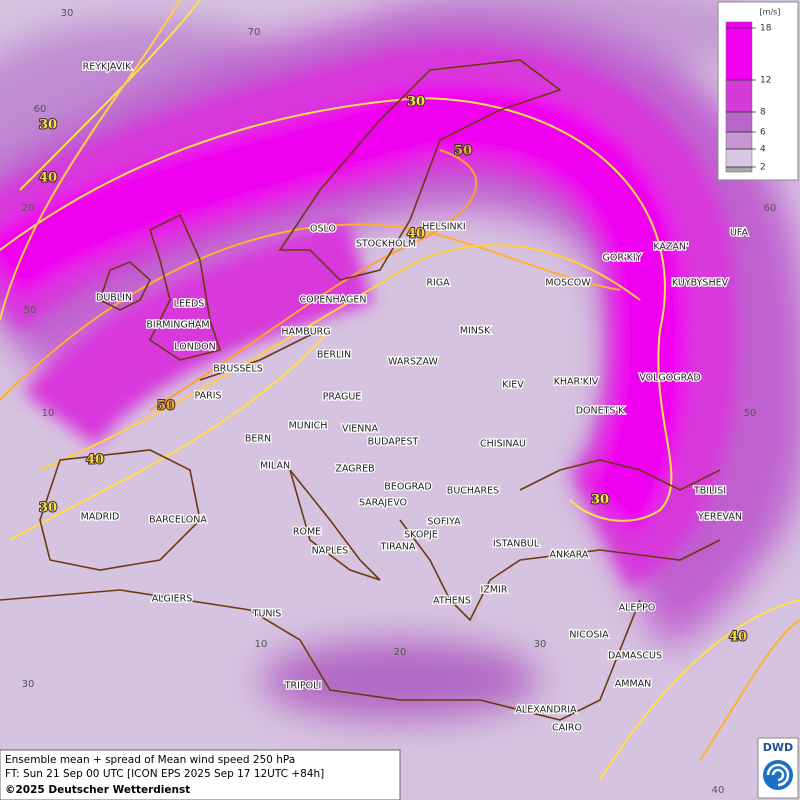 This screenshot has height=804, width=800. What do you see at coordinates (172, 599) in the screenshot?
I see `city-label: ALGIERS` at bounding box center [172, 599].